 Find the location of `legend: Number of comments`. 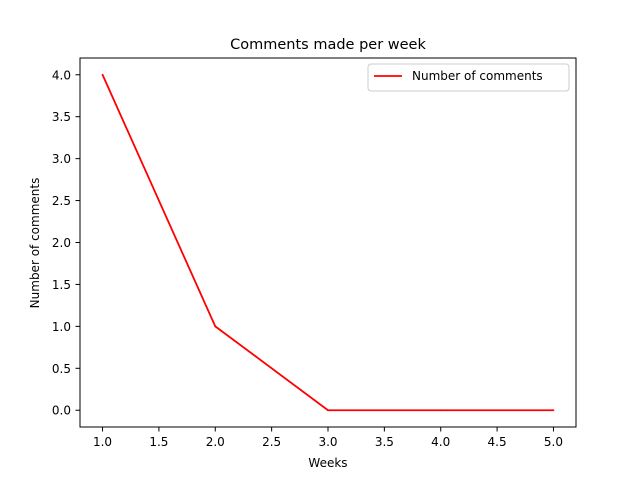

legend: Number of comments is located at coordinates (468, 77).